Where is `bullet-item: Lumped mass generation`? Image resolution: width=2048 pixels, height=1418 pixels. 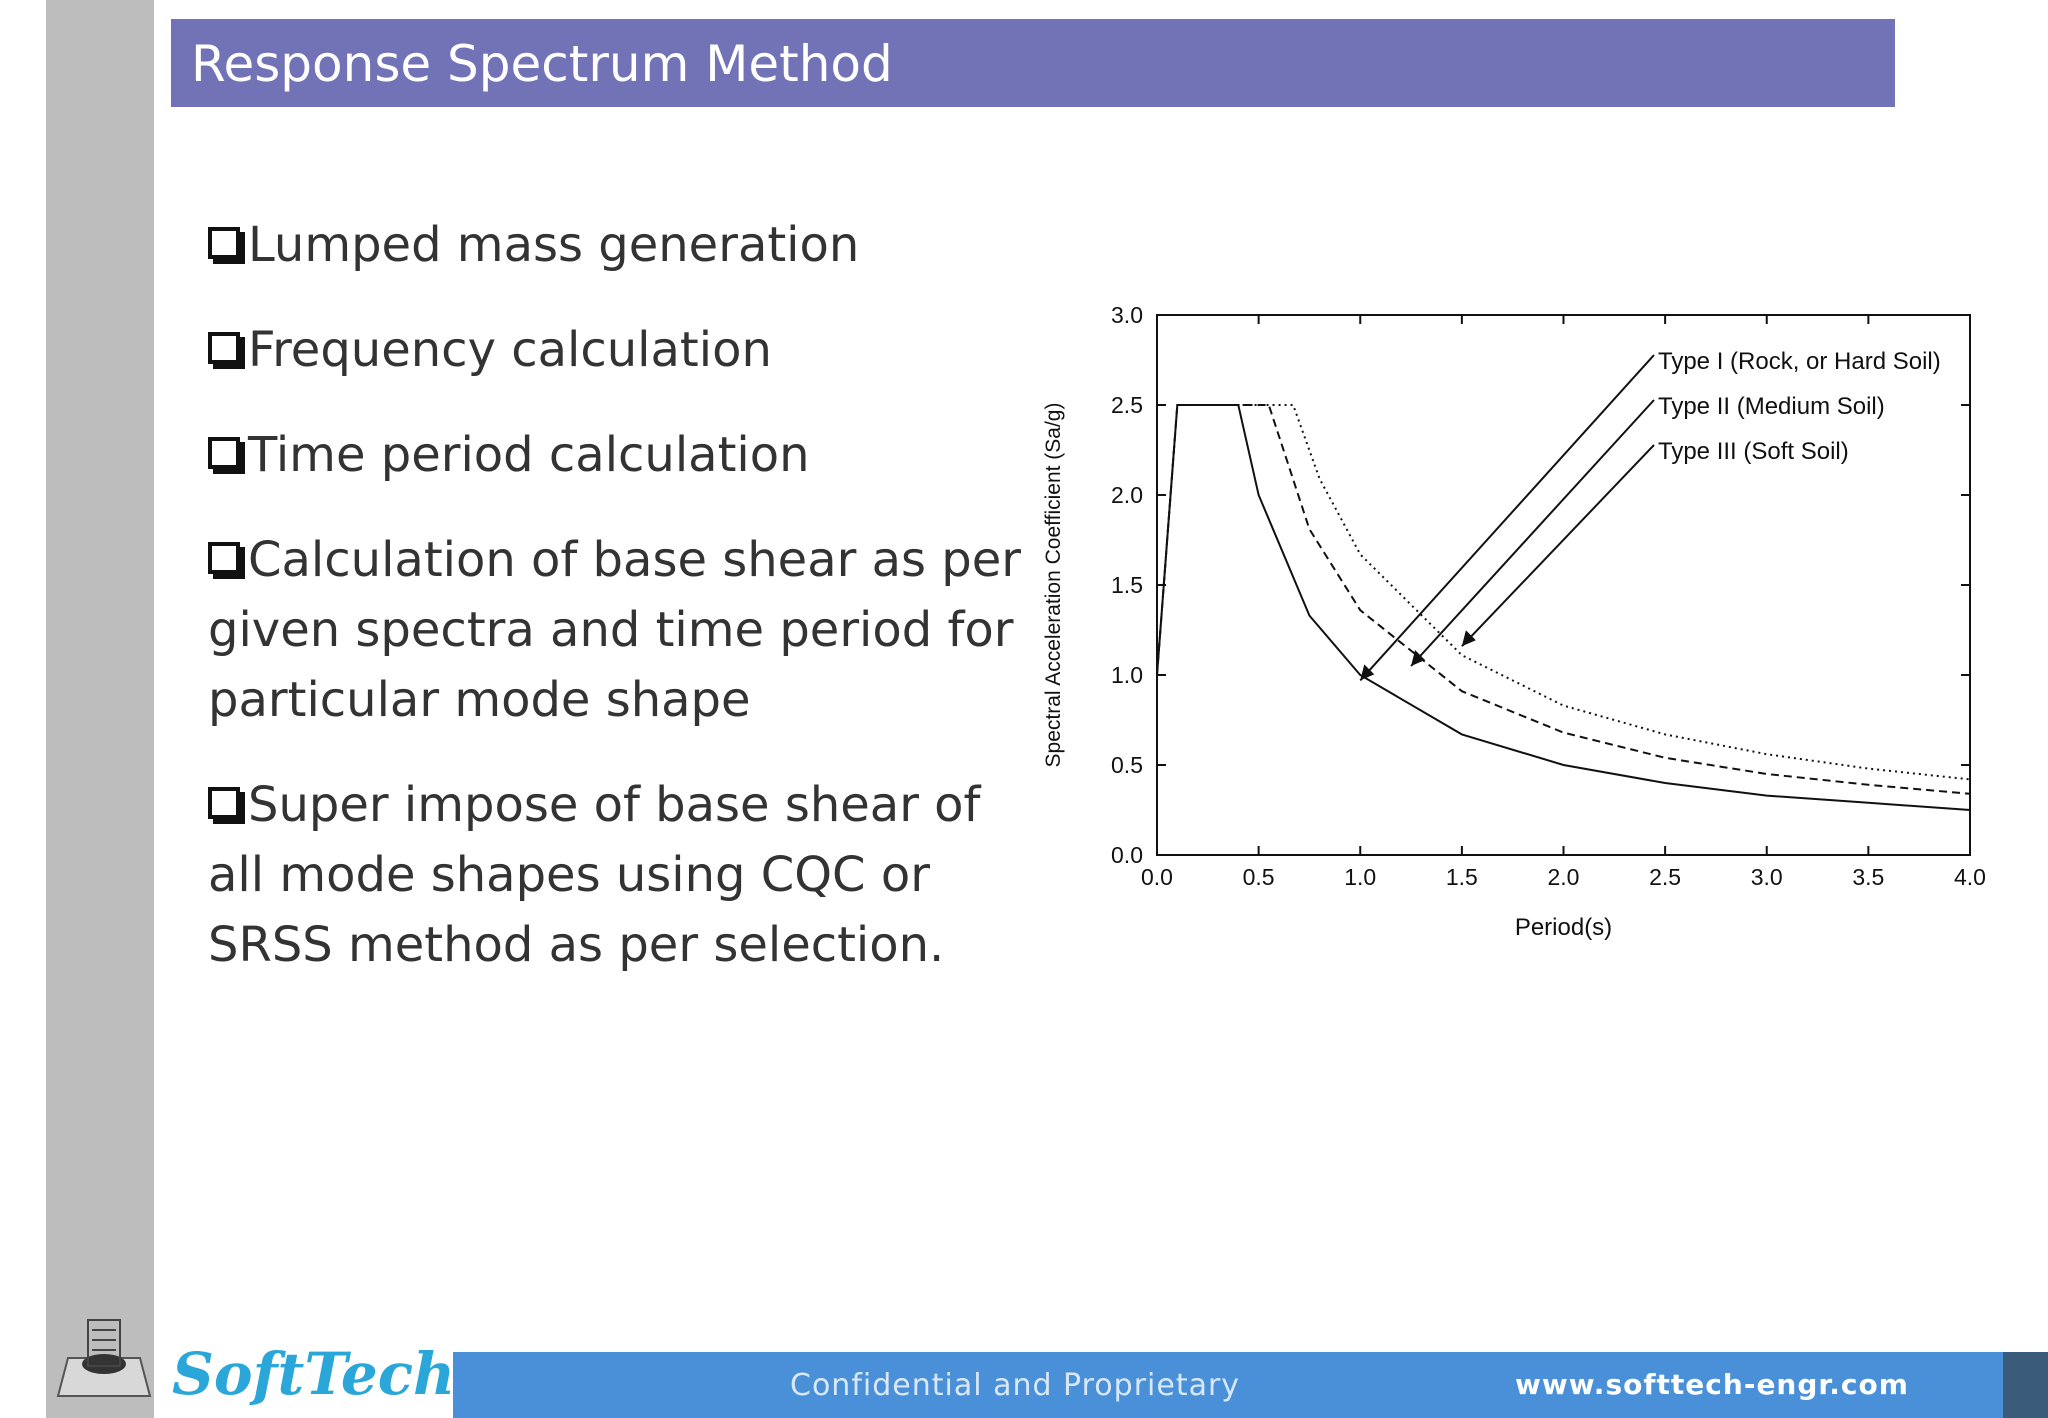 bullet-item: Lumped mass generation is located at coordinates (618, 245).